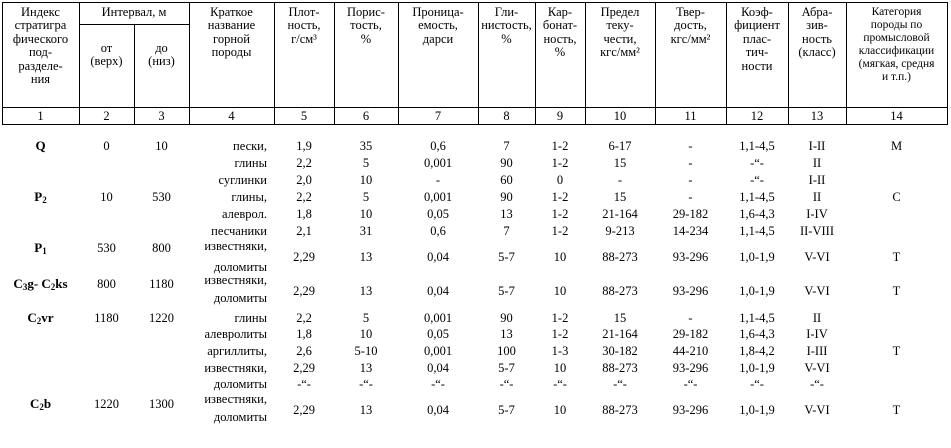 This screenshot has height=448, width=951. I want to click on rock-name: глины, so click(250, 163).